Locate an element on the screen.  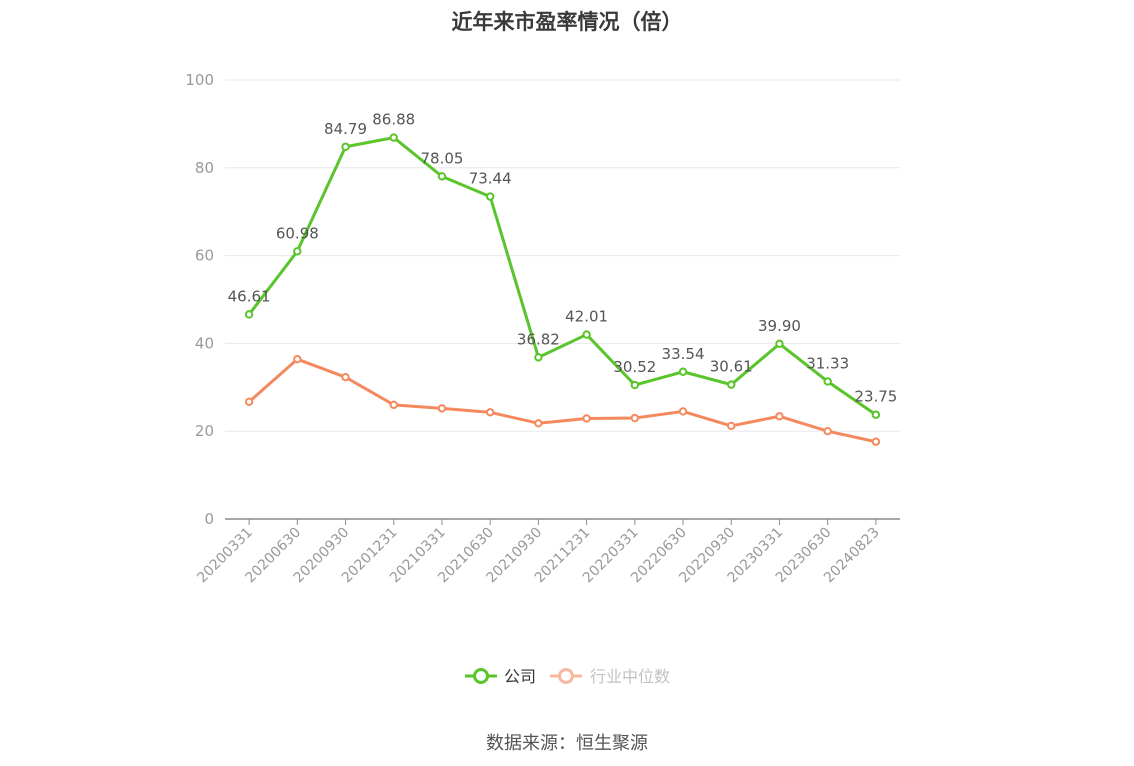
chart-title: 近年来市盈率情况（倍） is located at coordinates (567, 22).